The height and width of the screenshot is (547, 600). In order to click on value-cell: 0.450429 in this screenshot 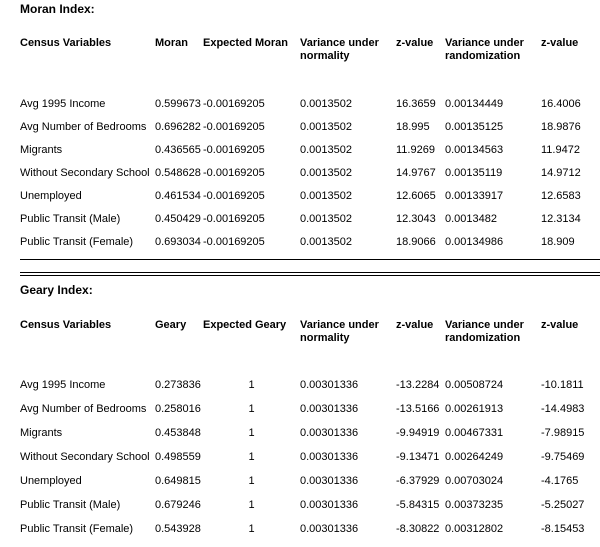, I will do `click(178, 219)`.